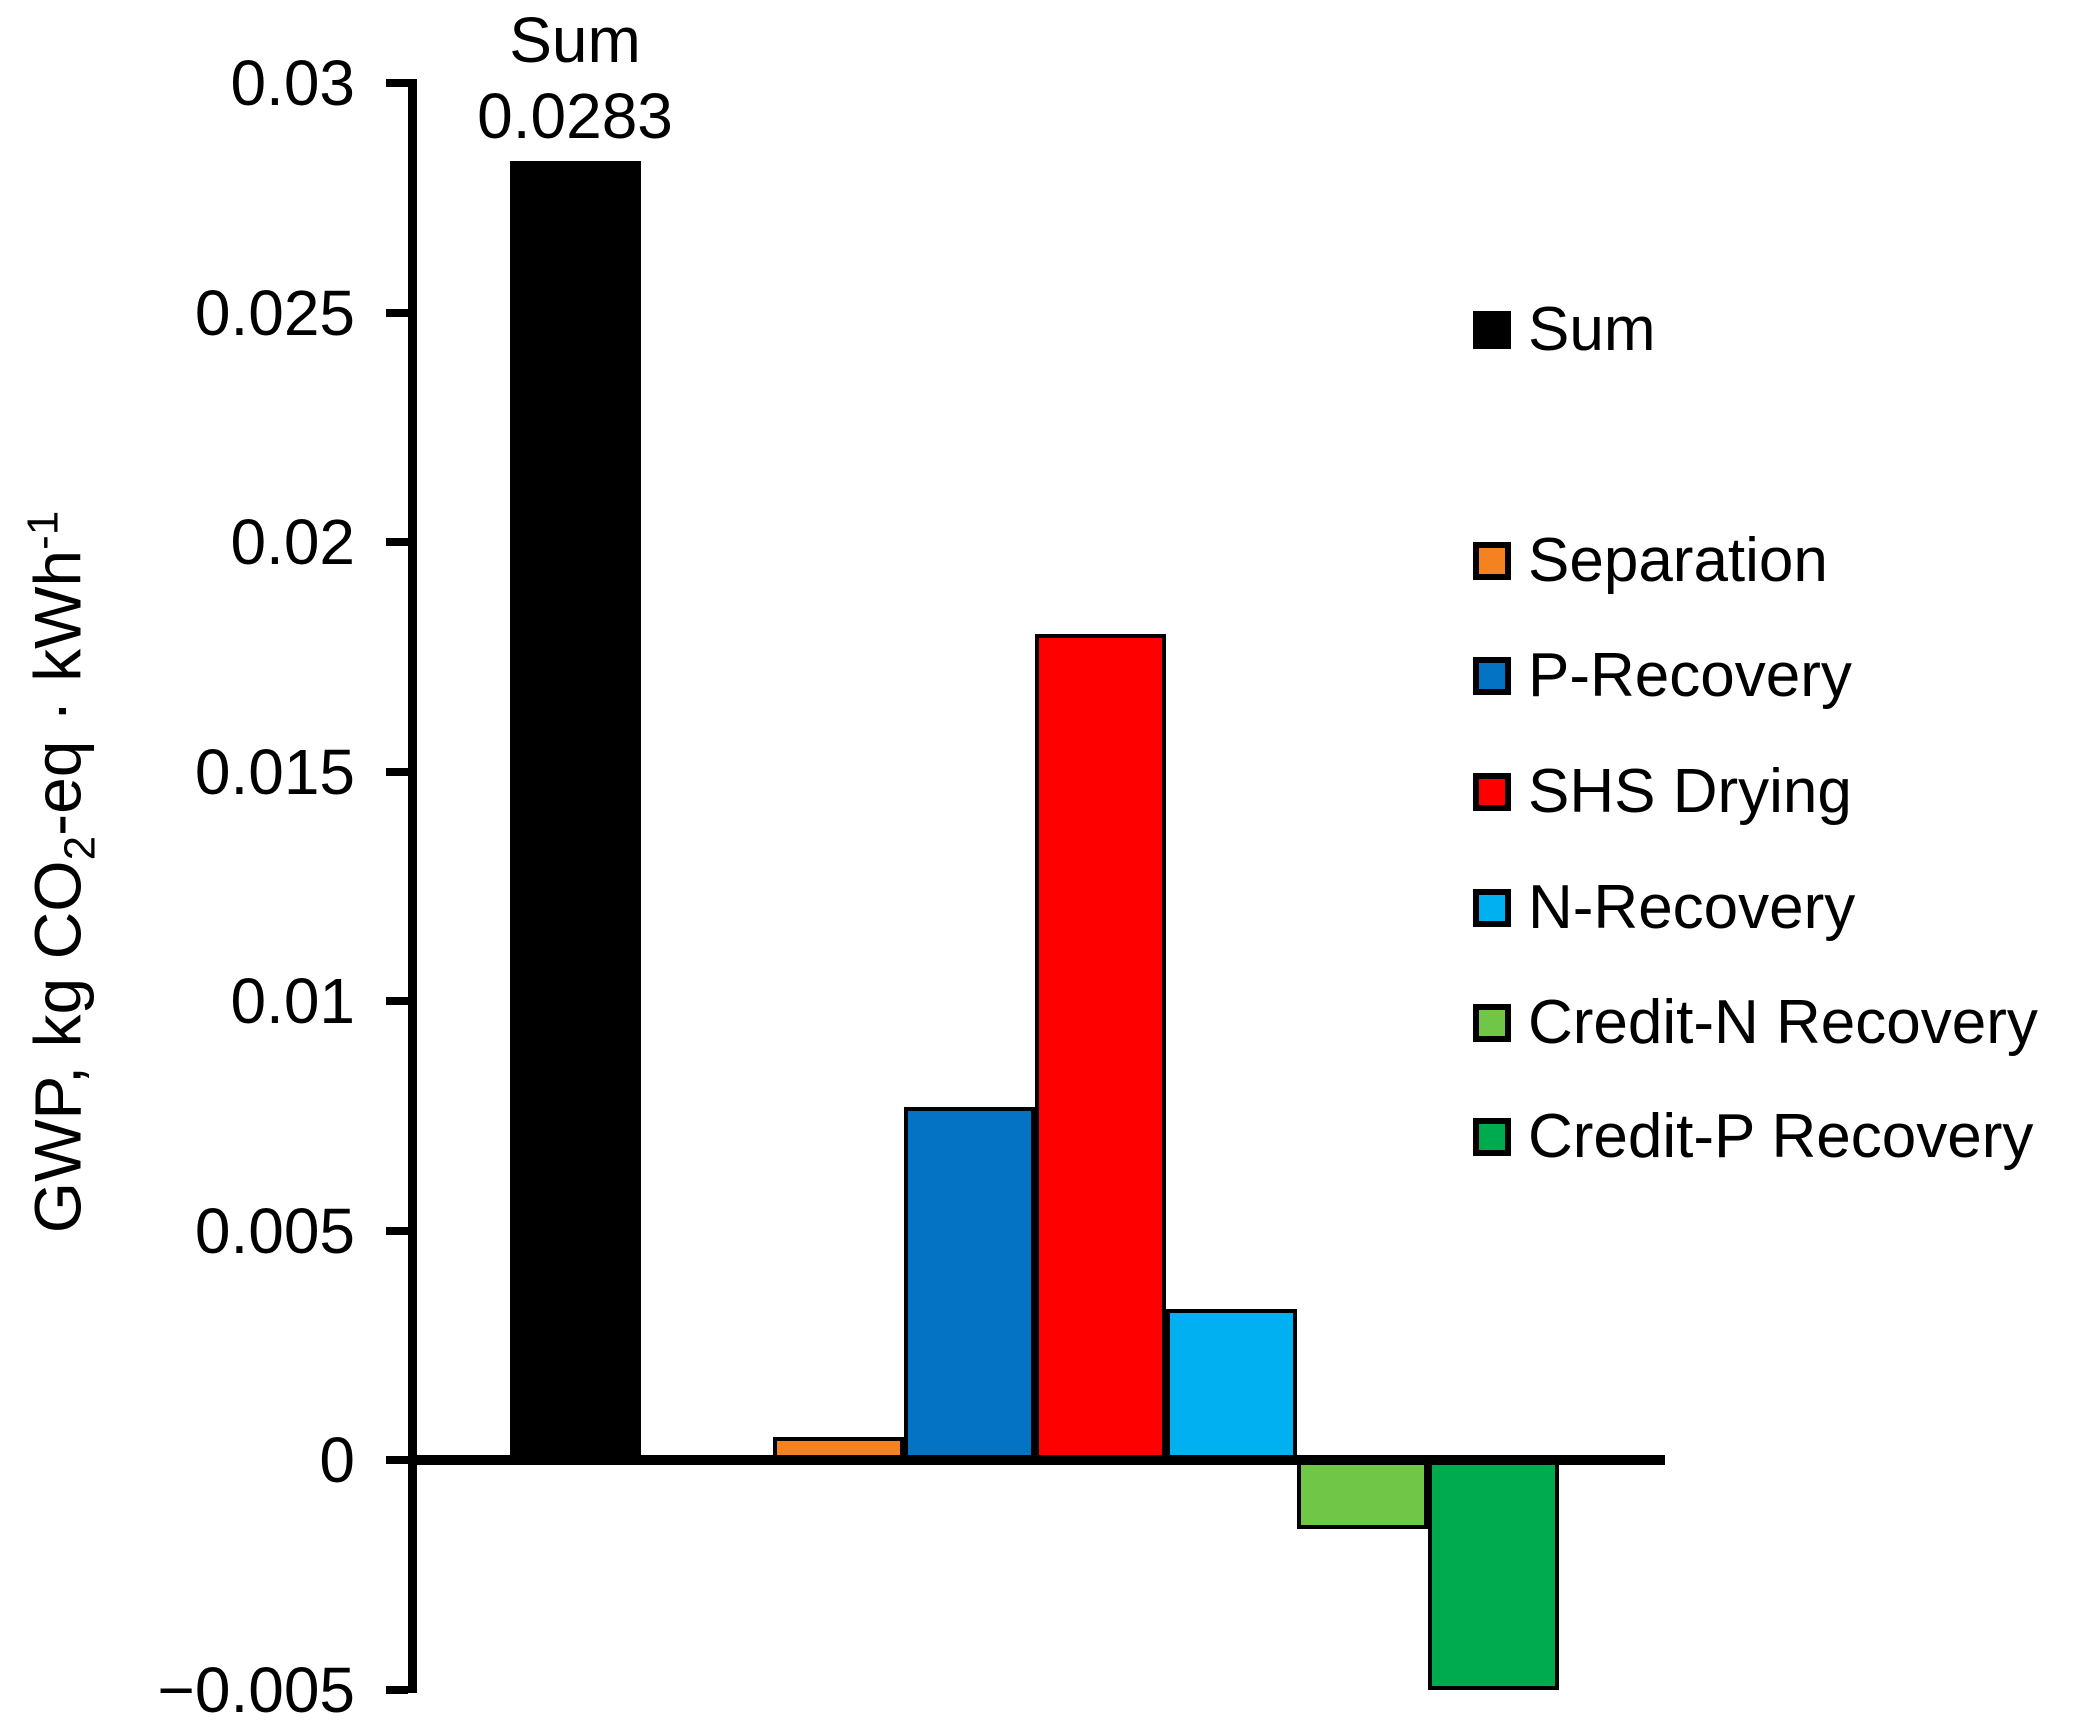 The width and height of the screenshot is (2100, 1734). I want to click on legend-swatch-shs-drying, so click(1492, 792).